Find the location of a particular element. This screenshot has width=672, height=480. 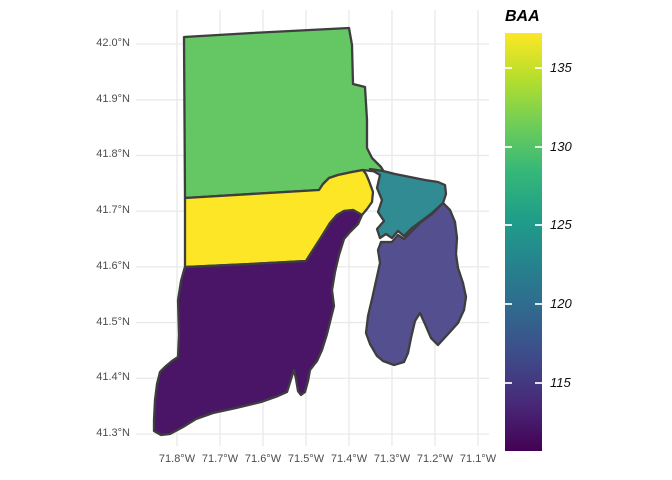

x-axis-tick-label: 71.7°W is located at coordinates (220, 459).